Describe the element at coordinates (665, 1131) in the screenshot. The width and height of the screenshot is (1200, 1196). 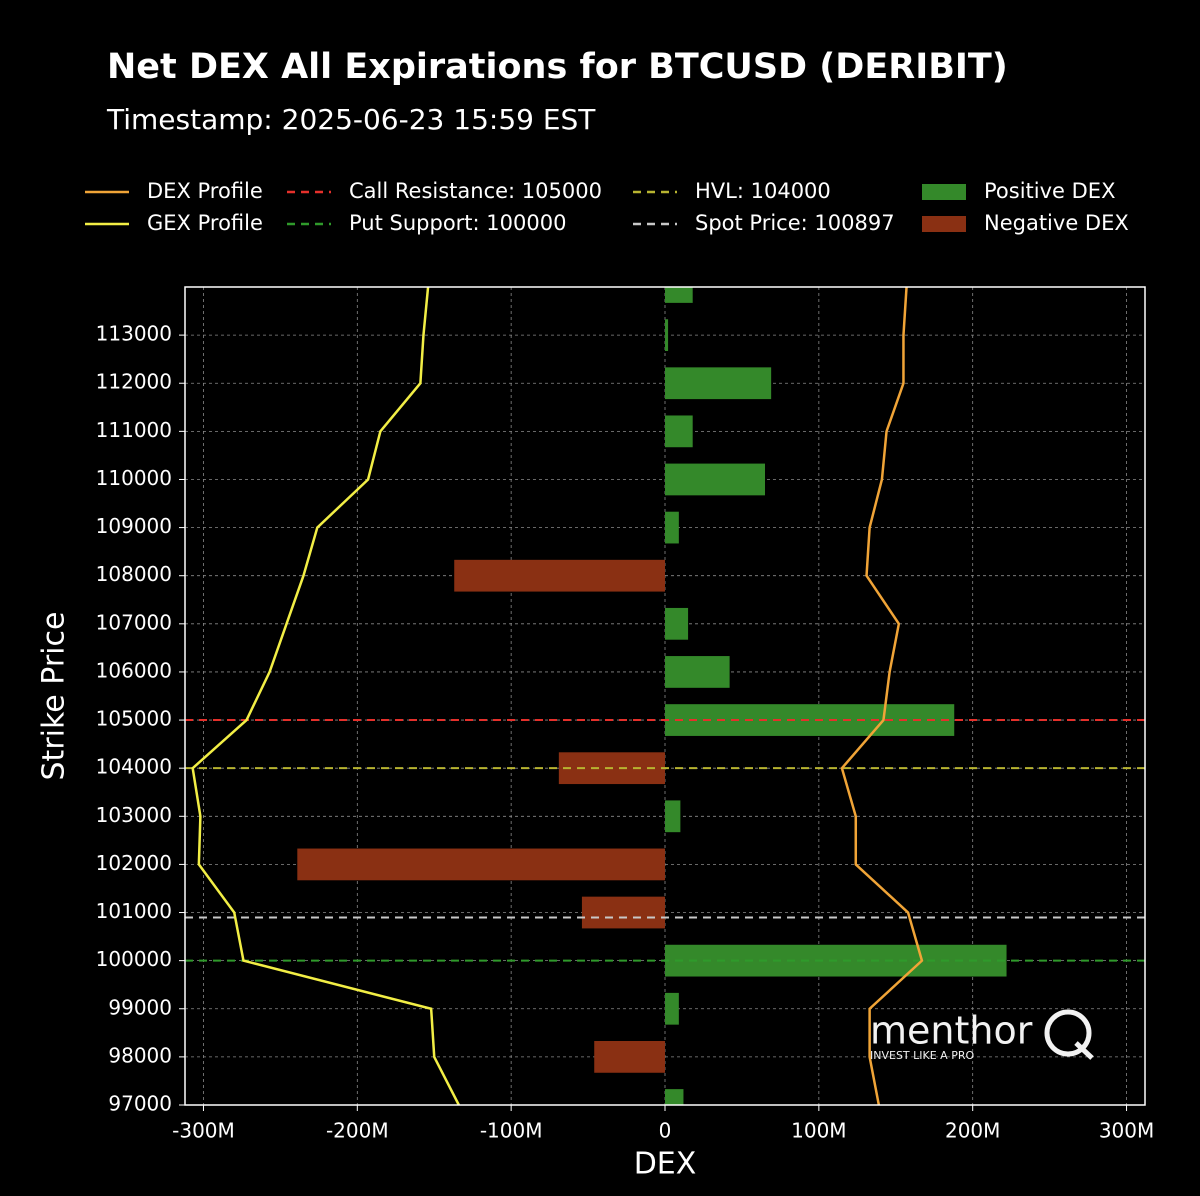
I see `x-tick-label: 0` at that location.